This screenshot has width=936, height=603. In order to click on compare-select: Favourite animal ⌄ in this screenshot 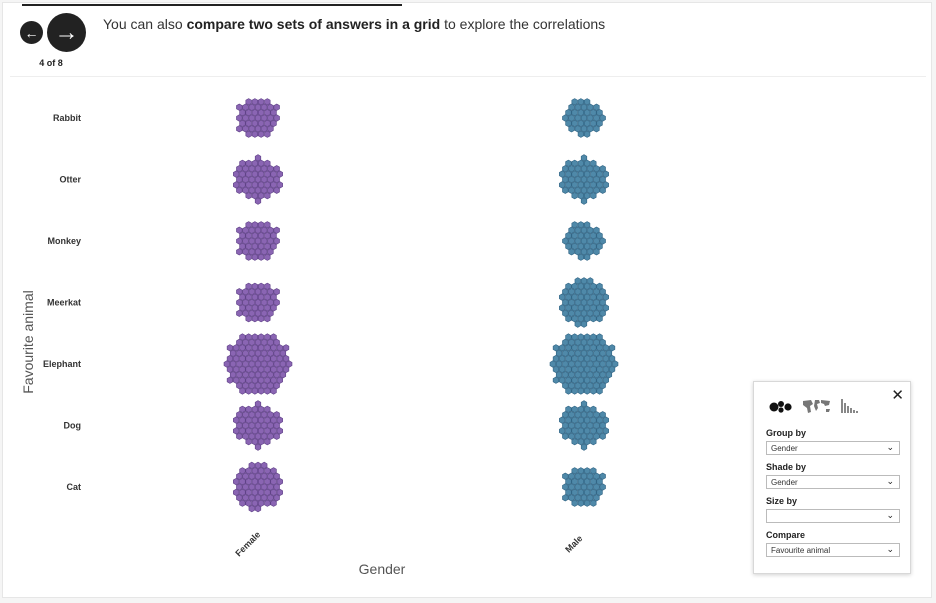, I will do `click(833, 550)`.